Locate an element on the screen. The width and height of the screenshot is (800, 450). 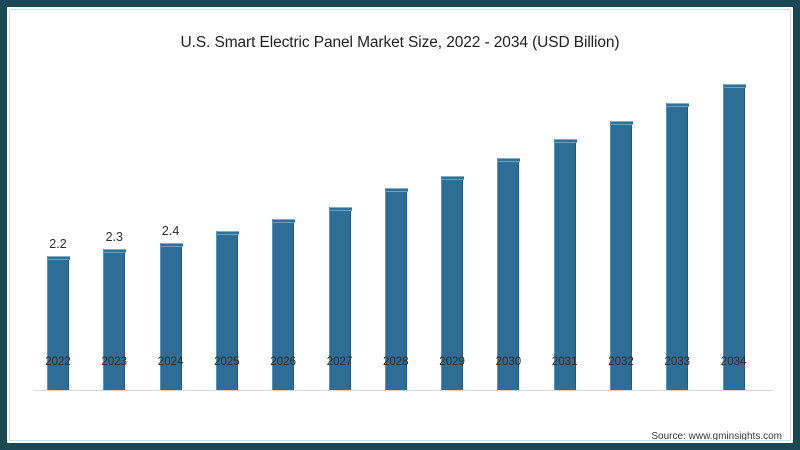
x-axis-tick-label: 2030 is located at coordinates (508, 362).